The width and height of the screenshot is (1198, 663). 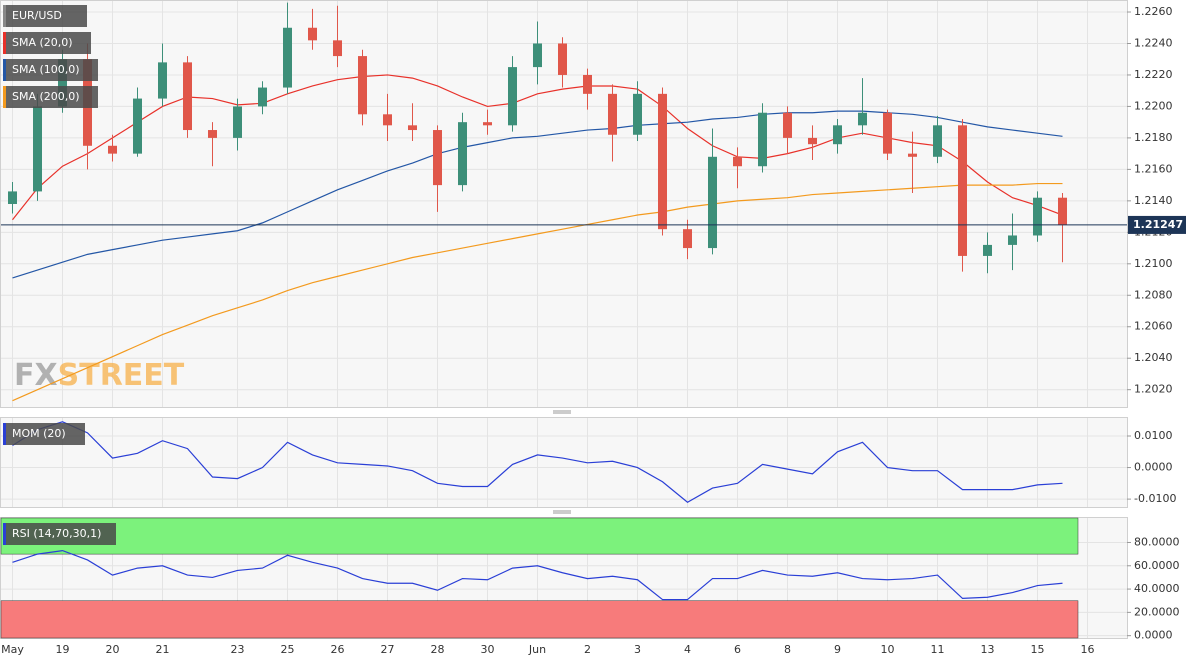 I want to click on x-tick-label: 21, so click(x=163, y=649).